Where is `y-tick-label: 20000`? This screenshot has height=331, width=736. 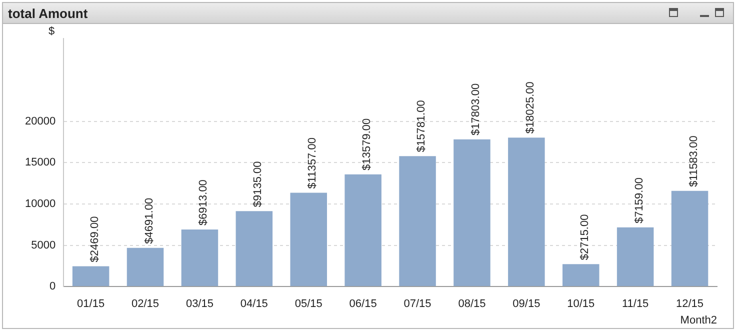
y-tick-label: 20000 is located at coordinates (40, 121).